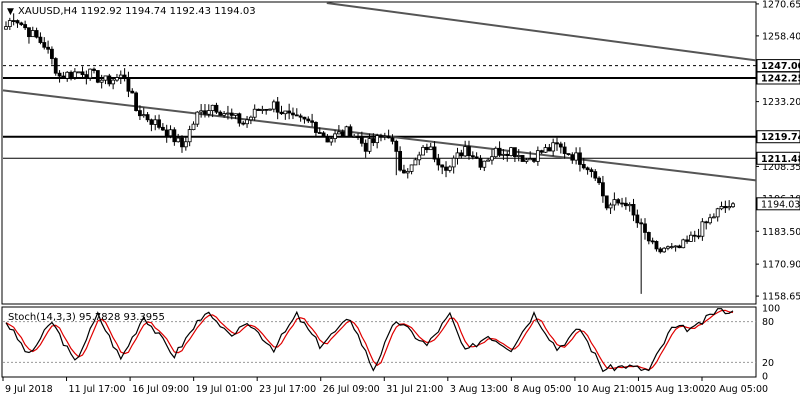 This screenshot has width=800, height=400. I want to click on stoch-title: Stoch(14,3,3) 95.7828 93.3955, so click(86, 317).